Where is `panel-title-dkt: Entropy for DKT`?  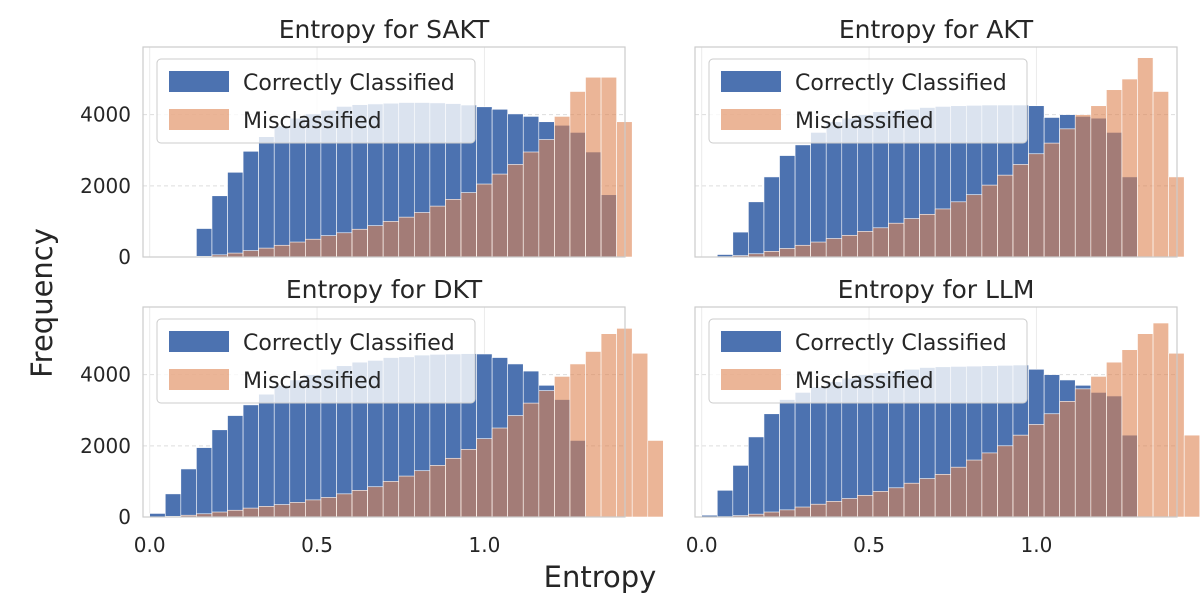
panel-title-dkt: Entropy for DKT is located at coordinates (384, 289).